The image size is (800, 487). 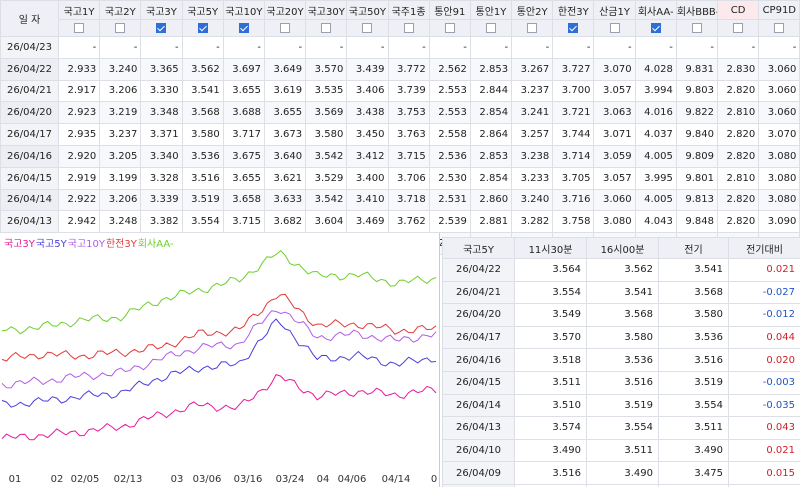 What do you see at coordinates (367, 10) in the screenshot?
I see `column-header-7: 국고50Y` at bounding box center [367, 10].